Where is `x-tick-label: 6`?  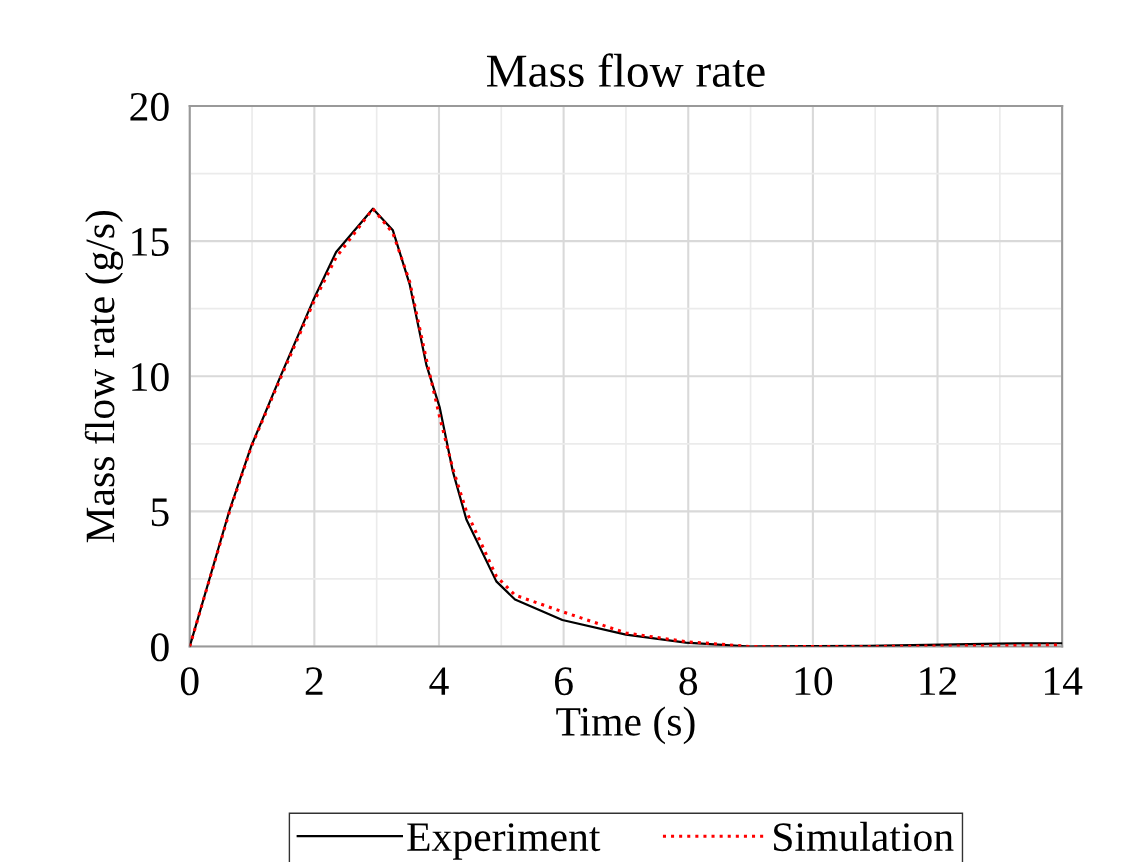 x-tick-label: 6 is located at coordinates (563, 681).